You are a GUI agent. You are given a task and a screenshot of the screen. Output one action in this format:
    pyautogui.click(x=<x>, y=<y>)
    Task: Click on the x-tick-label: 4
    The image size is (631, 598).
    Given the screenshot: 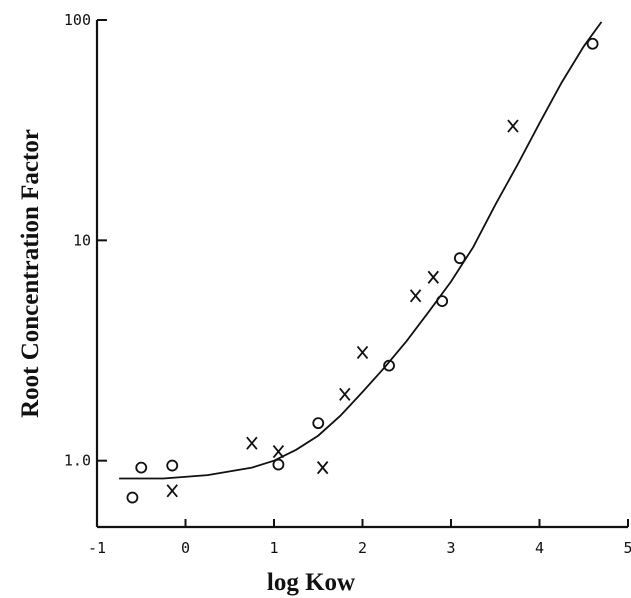 What is the action you would take?
    pyautogui.click(x=539, y=548)
    